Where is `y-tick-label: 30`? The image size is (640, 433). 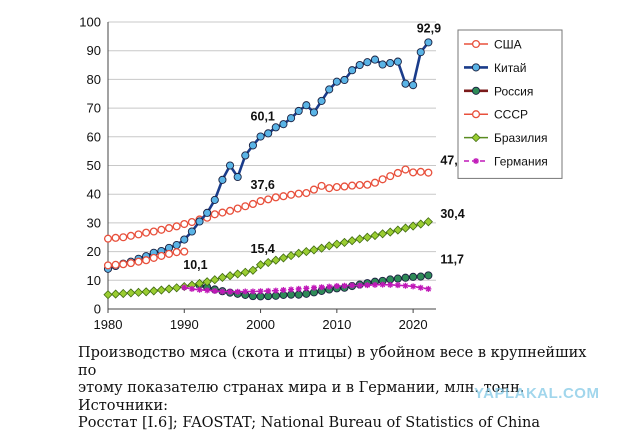
y-tick-label: 30 is located at coordinates (94, 222).